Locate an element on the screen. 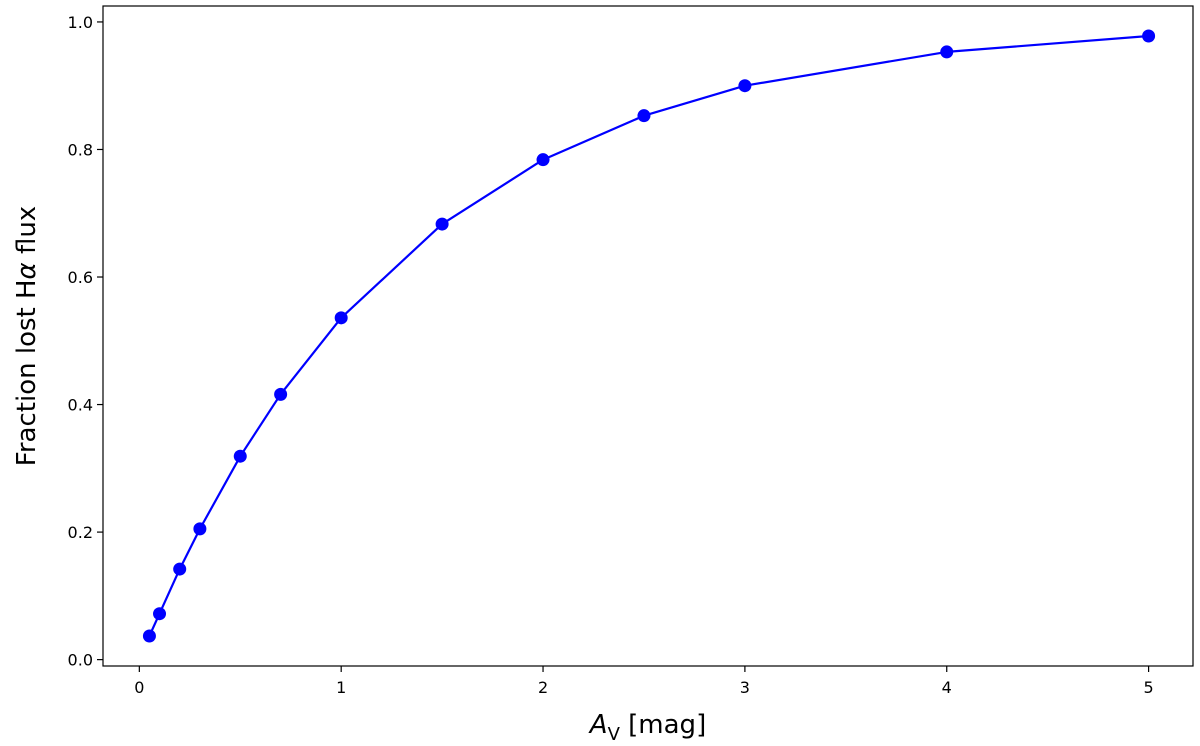 The image size is (1200, 746). y-tick-label: 0.8 is located at coordinates (80, 149).